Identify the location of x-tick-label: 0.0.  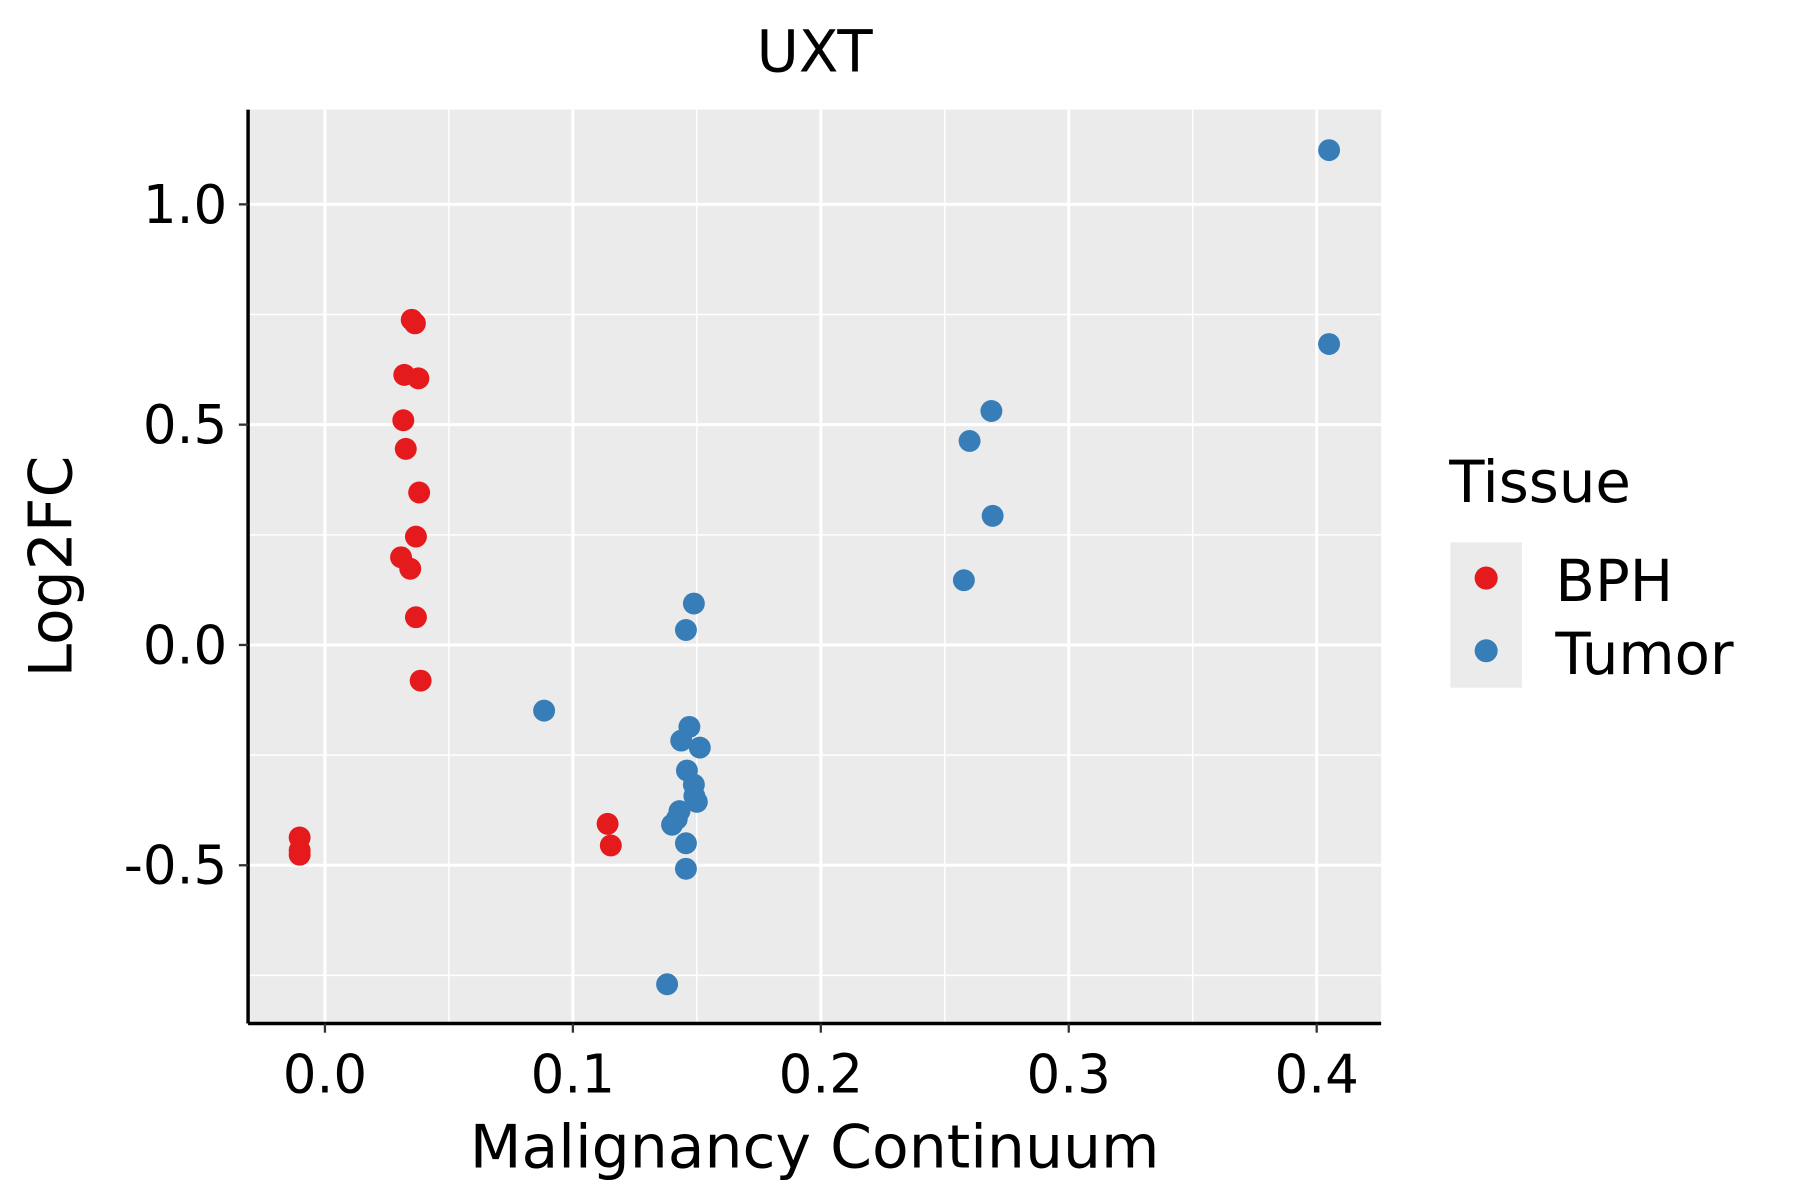
(325, 1075).